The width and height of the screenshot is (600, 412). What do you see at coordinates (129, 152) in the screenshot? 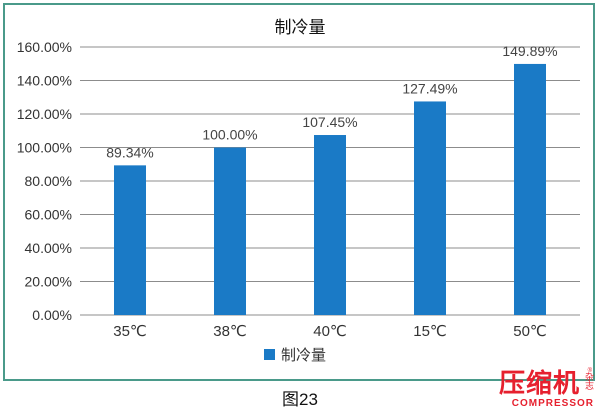
I see `data-label: 89.34%` at bounding box center [129, 152].